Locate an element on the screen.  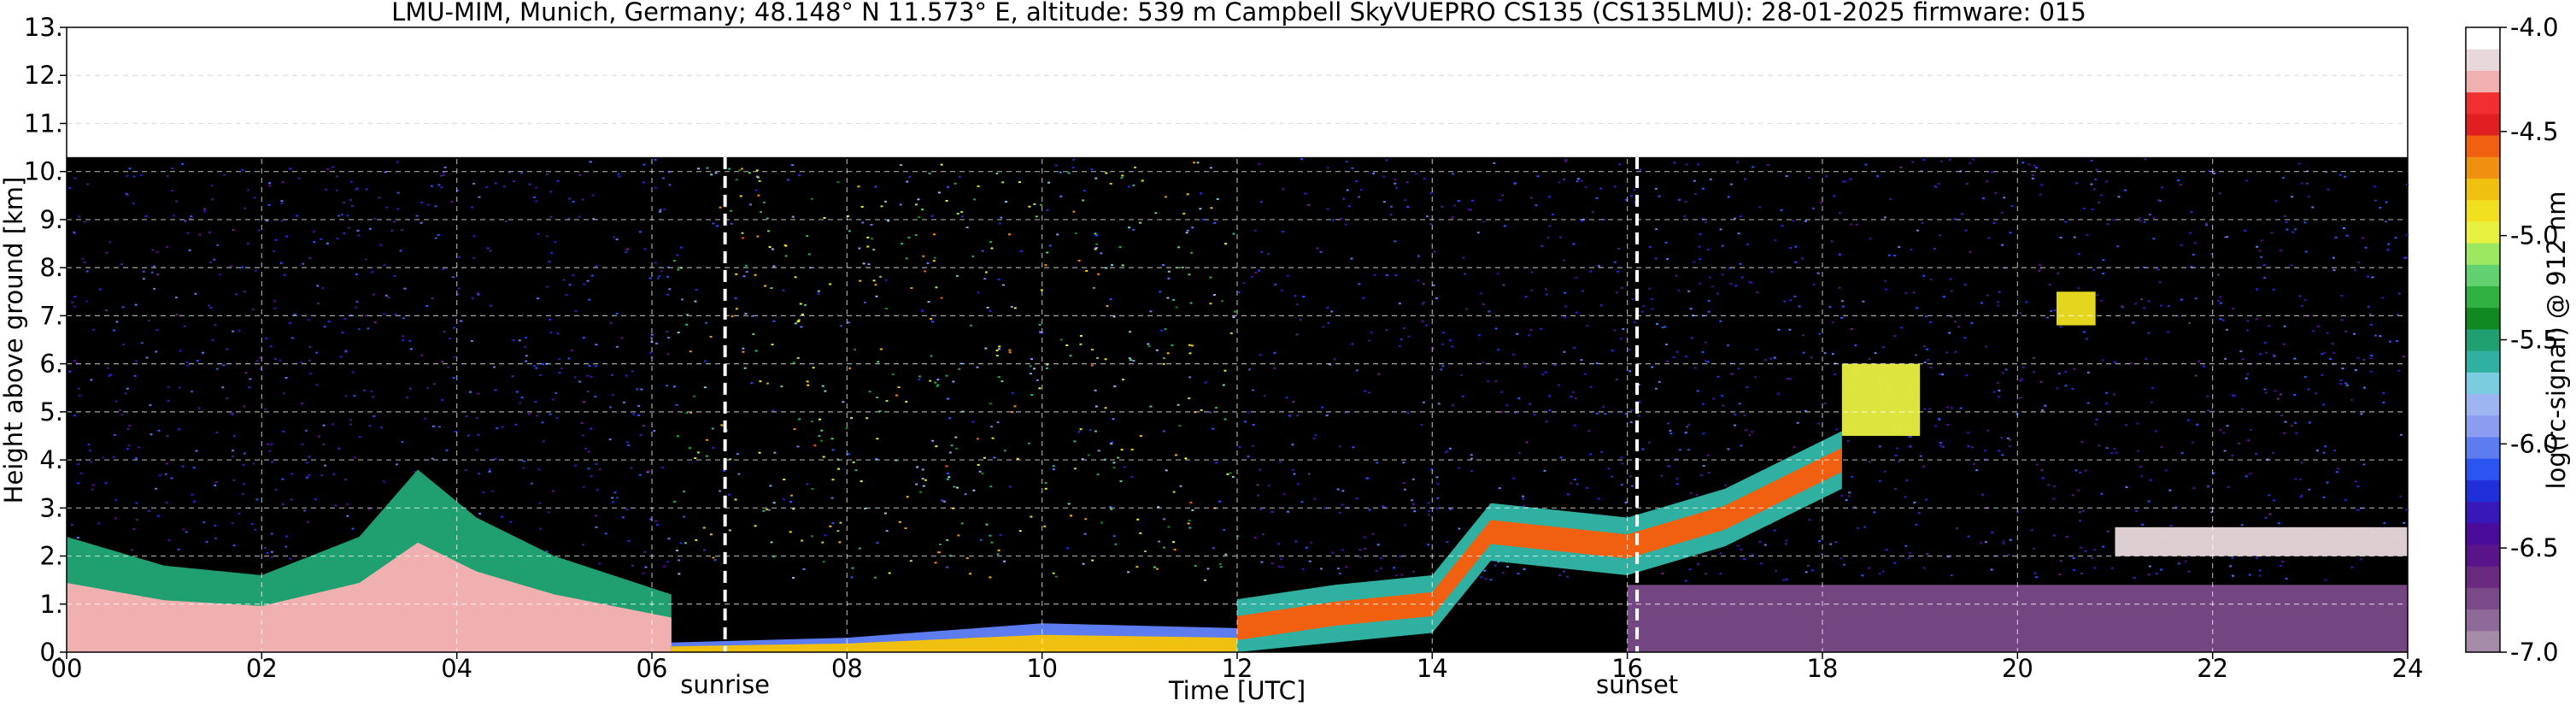
y-tick-label: 8. is located at coordinates (51, 267).